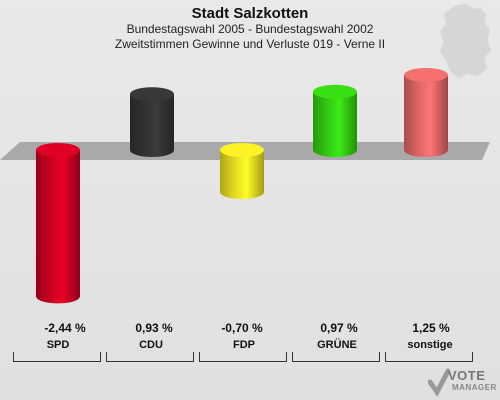 The width and height of the screenshot is (500, 400). What do you see at coordinates (467, 375) in the screenshot?
I see `logo-text-vote: VOTE` at bounding box center [467, 375].